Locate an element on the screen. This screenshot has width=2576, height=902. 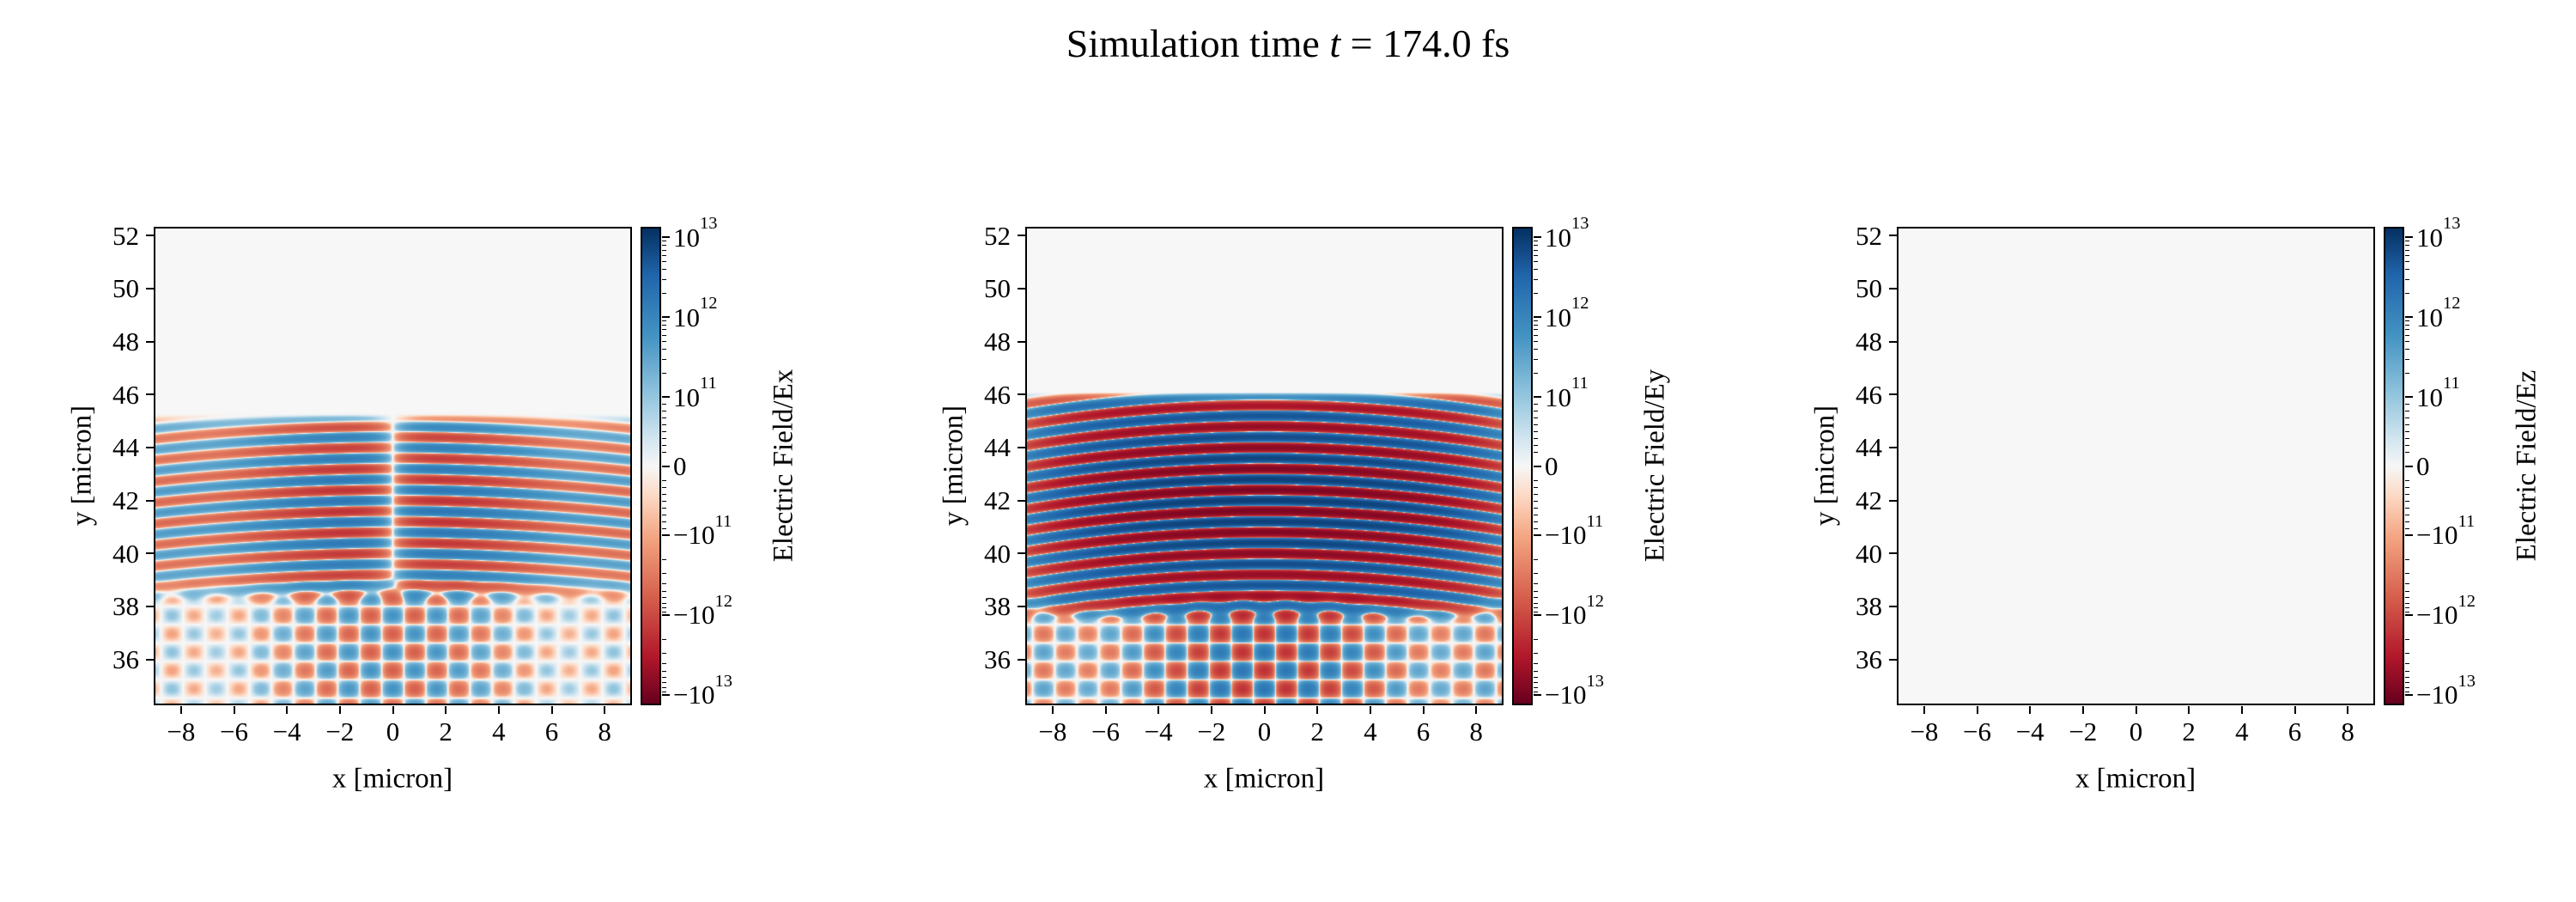
y-tick-label: 46 is located at coordinates (1869, 394).